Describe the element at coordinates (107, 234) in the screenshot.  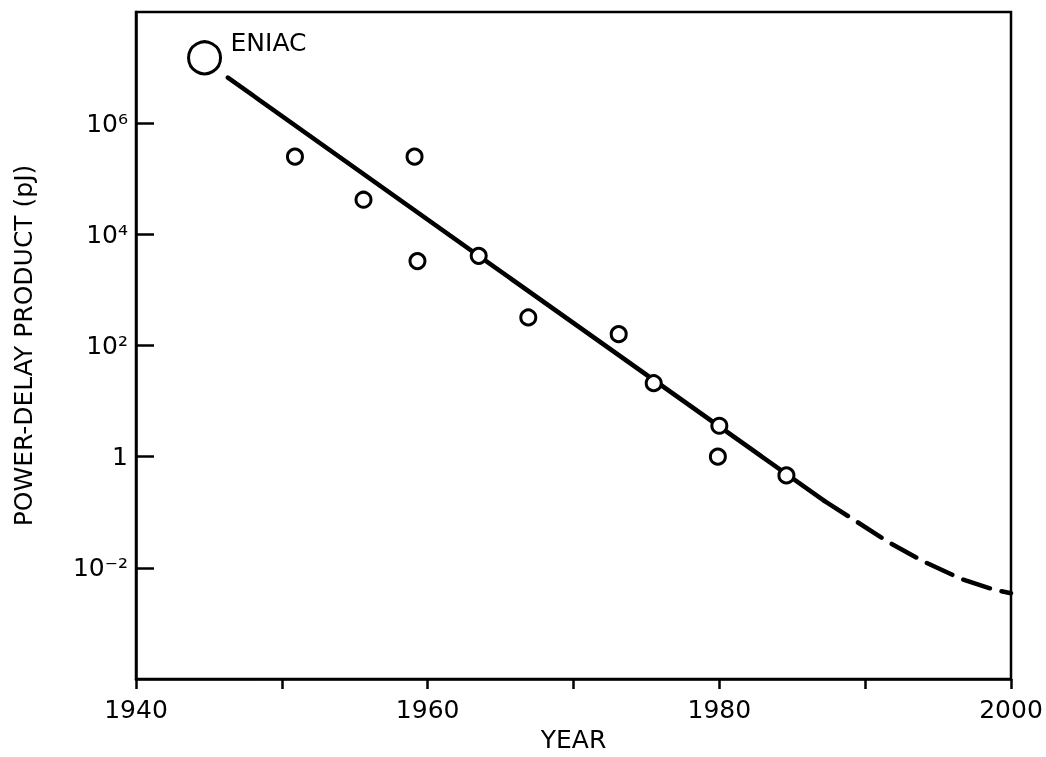
I see `y-tick-label: 10⁴` at that location.